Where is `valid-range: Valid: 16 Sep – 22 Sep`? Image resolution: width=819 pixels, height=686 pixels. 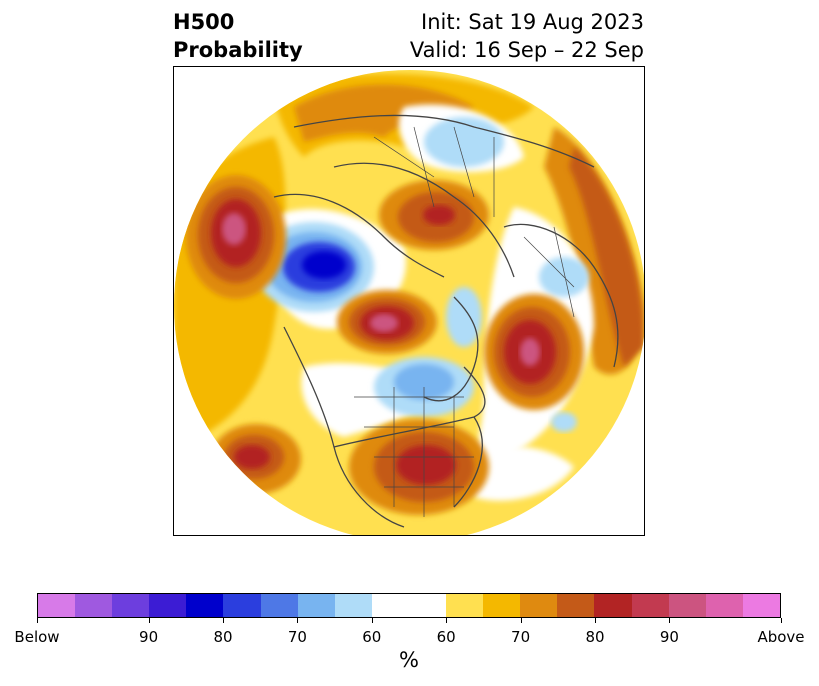 valid-range: Valid: 16 Sep – 22 Sep is located at coordinates (526, 50).